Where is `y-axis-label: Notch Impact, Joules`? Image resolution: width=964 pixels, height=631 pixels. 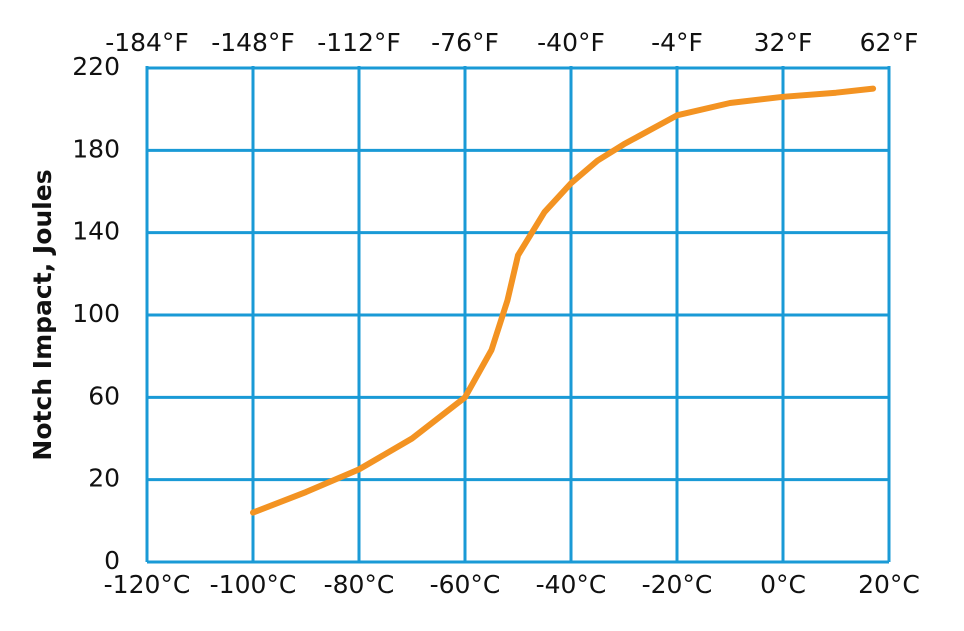
y-axis-label: Notch Impact, Joules is located at coordinates (42, 314).